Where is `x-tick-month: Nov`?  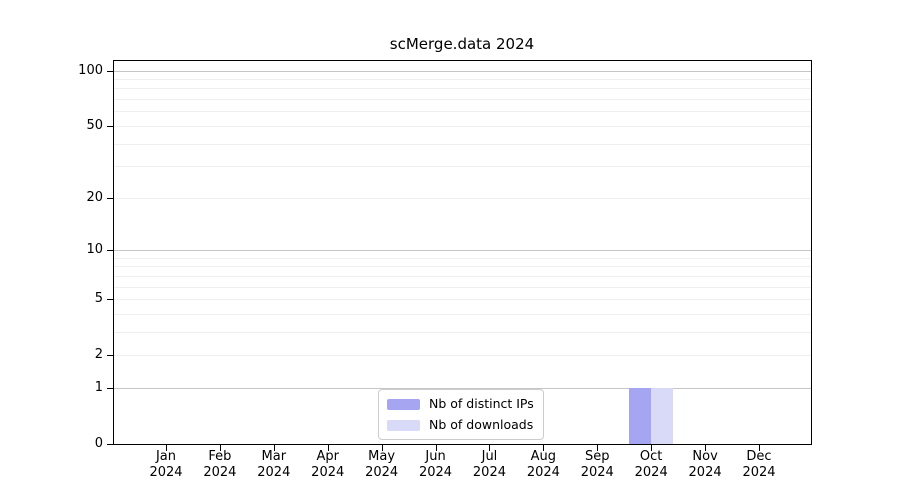 x-tick-month: Nov is located at coordinates (705, 456).